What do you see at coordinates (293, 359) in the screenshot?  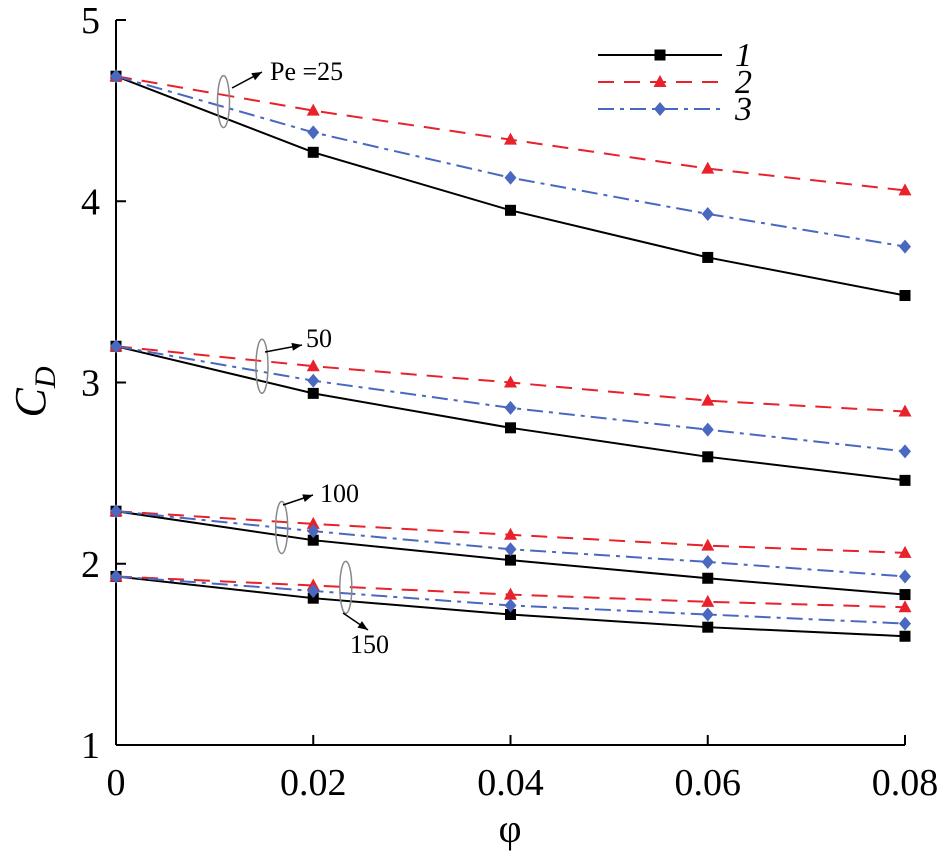 I see `pe-annotation: 50` at bounding box center [293, 359].